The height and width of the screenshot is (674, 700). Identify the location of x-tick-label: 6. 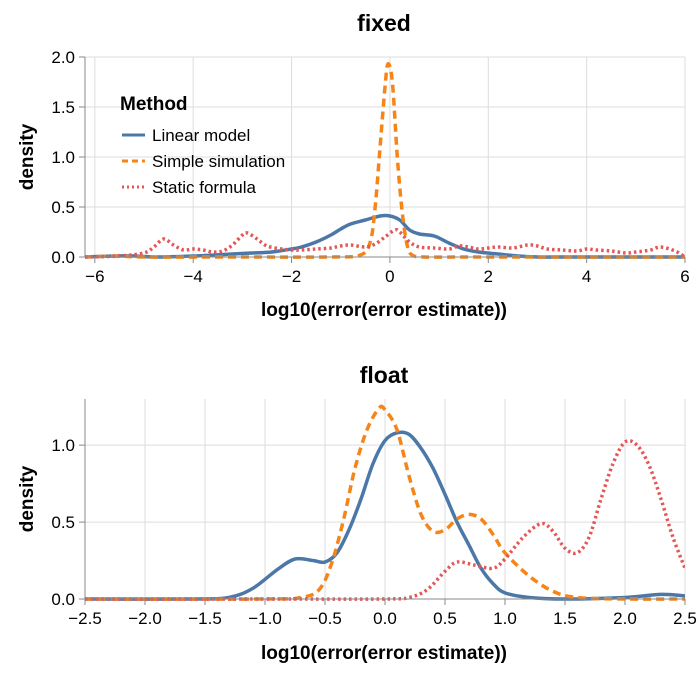
(684, 276).